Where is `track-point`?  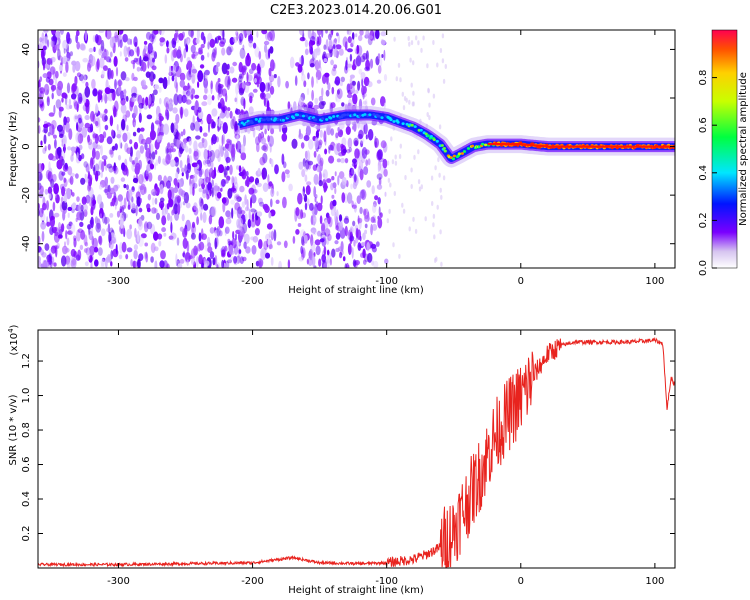
track-point is located at coordinates (360, 116).